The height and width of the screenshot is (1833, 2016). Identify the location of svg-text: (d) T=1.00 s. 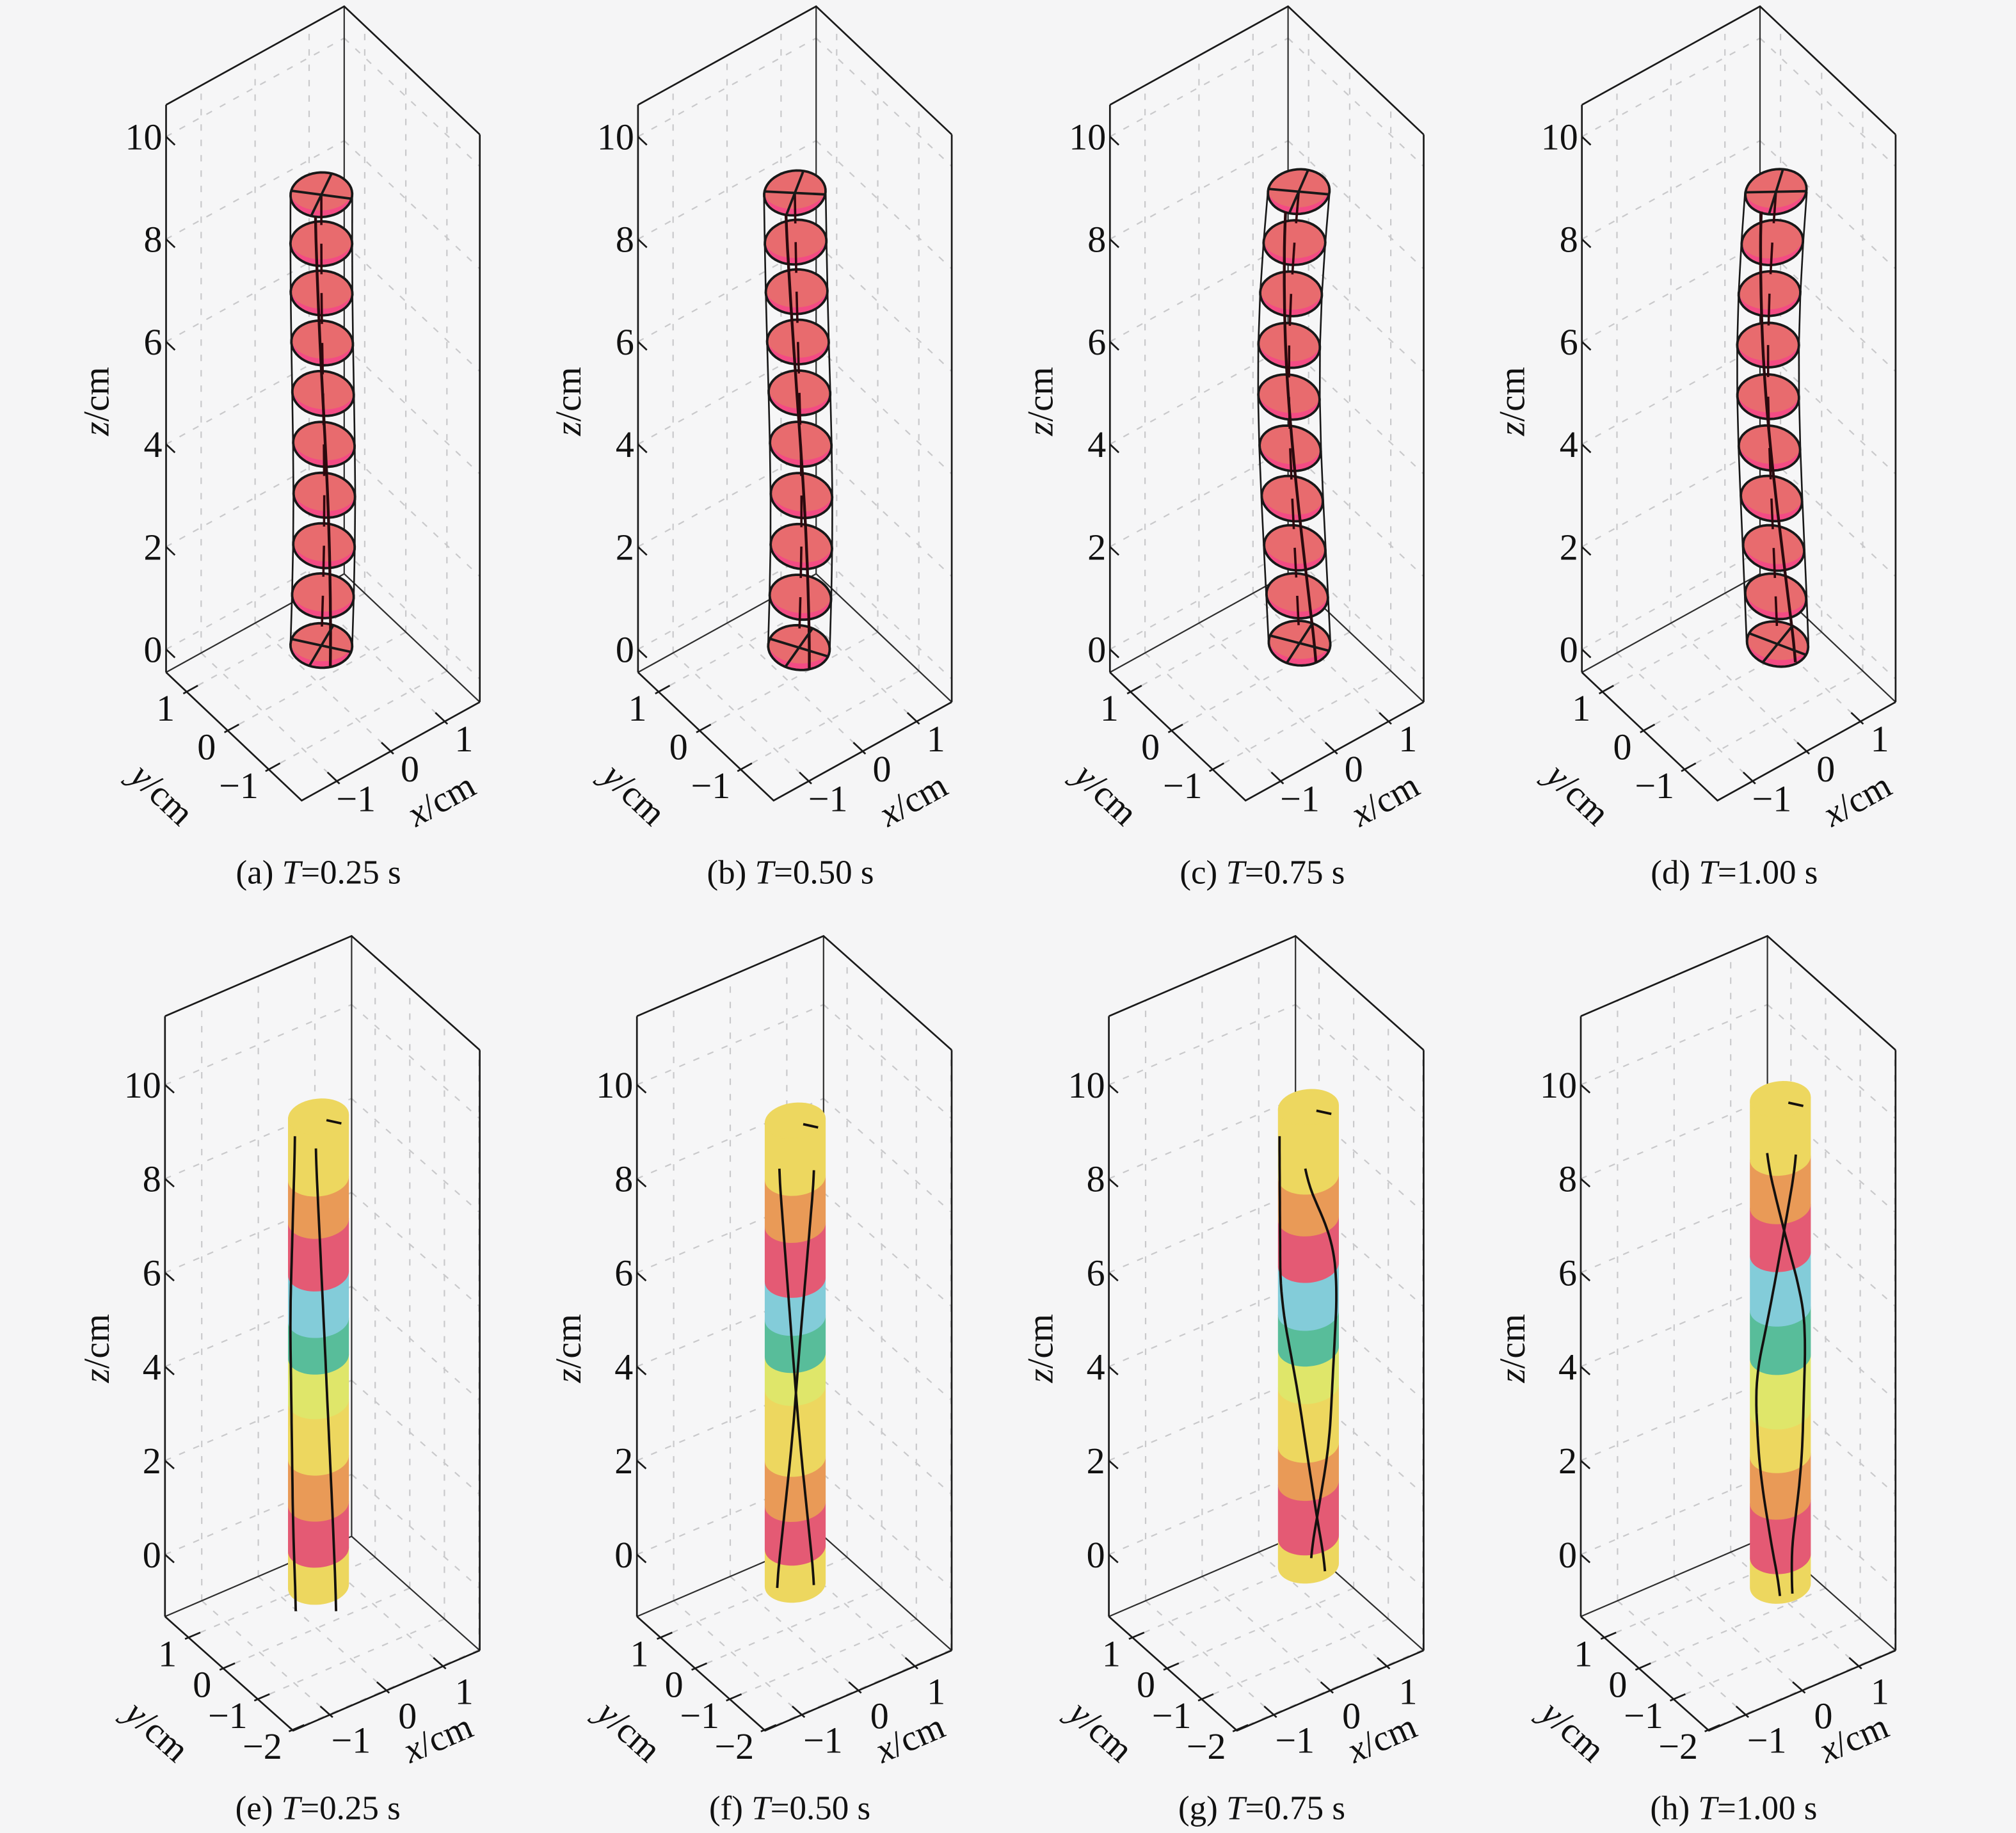
(1734, 873).